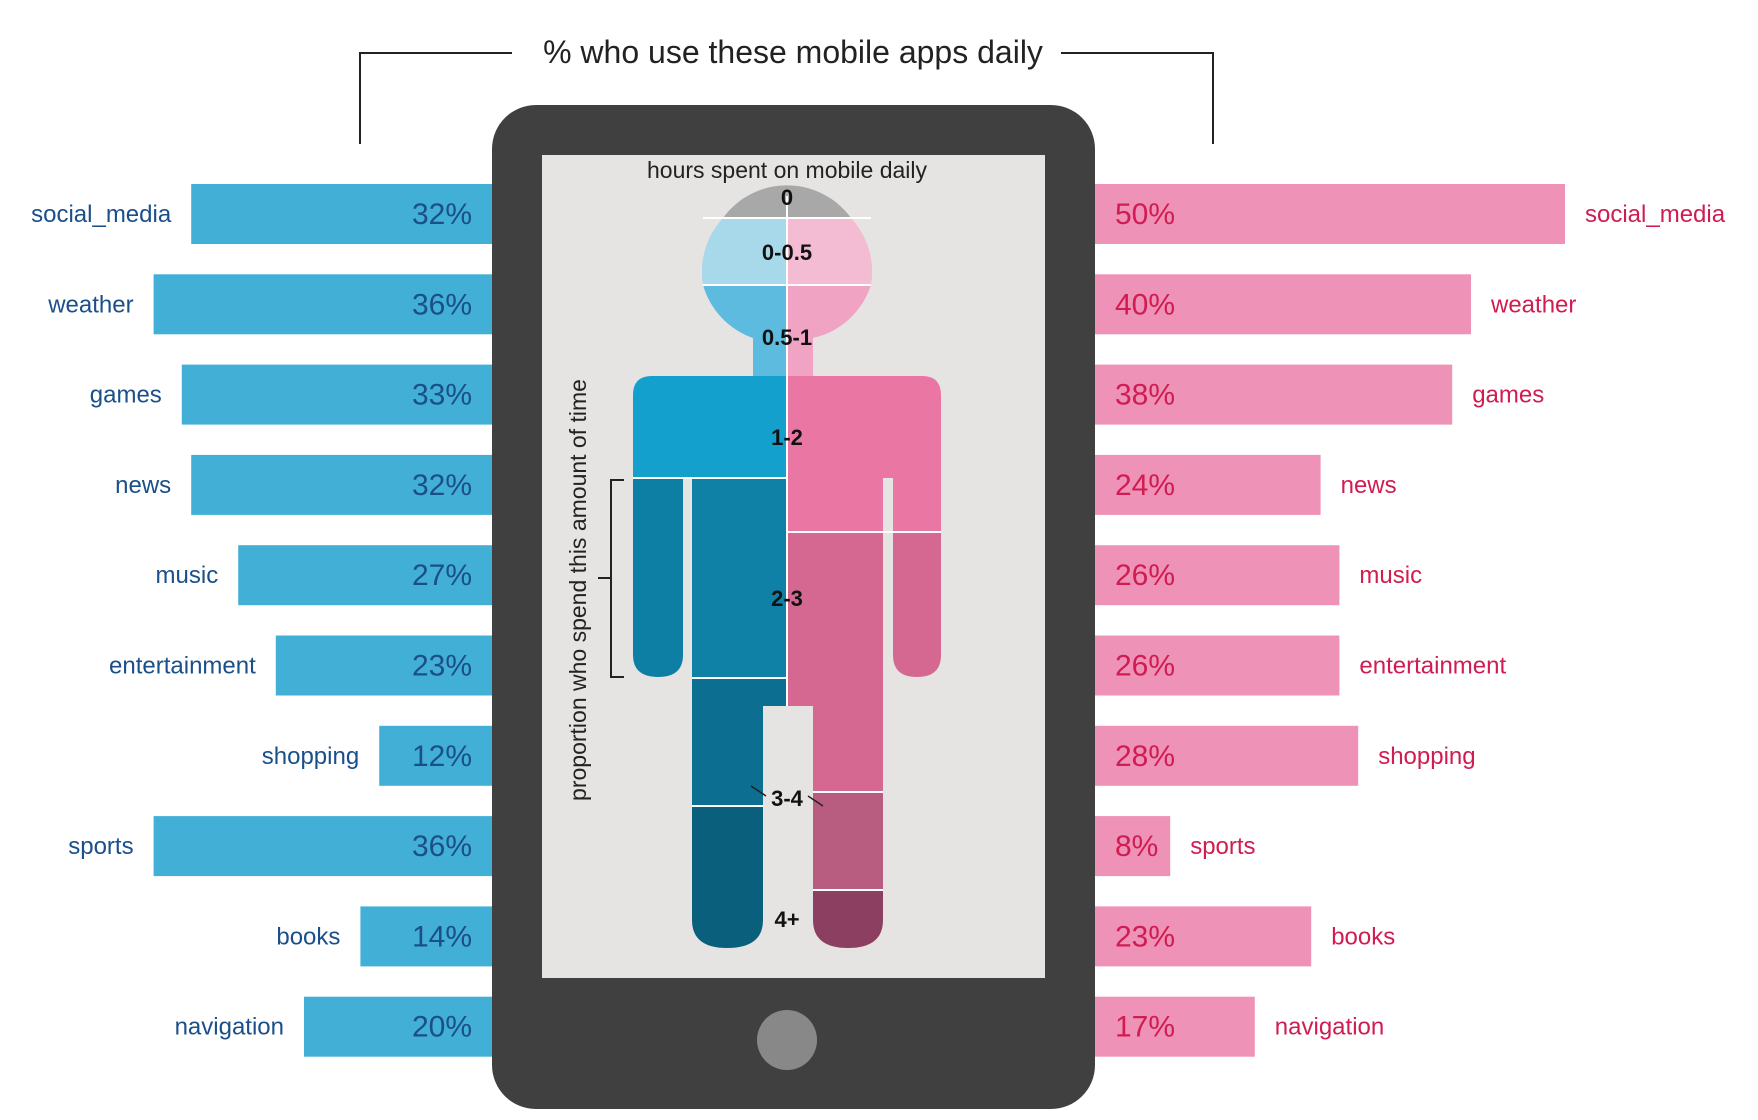  I want to click on segment-label-0-0.5: 0-0.5, so click(787, 252).